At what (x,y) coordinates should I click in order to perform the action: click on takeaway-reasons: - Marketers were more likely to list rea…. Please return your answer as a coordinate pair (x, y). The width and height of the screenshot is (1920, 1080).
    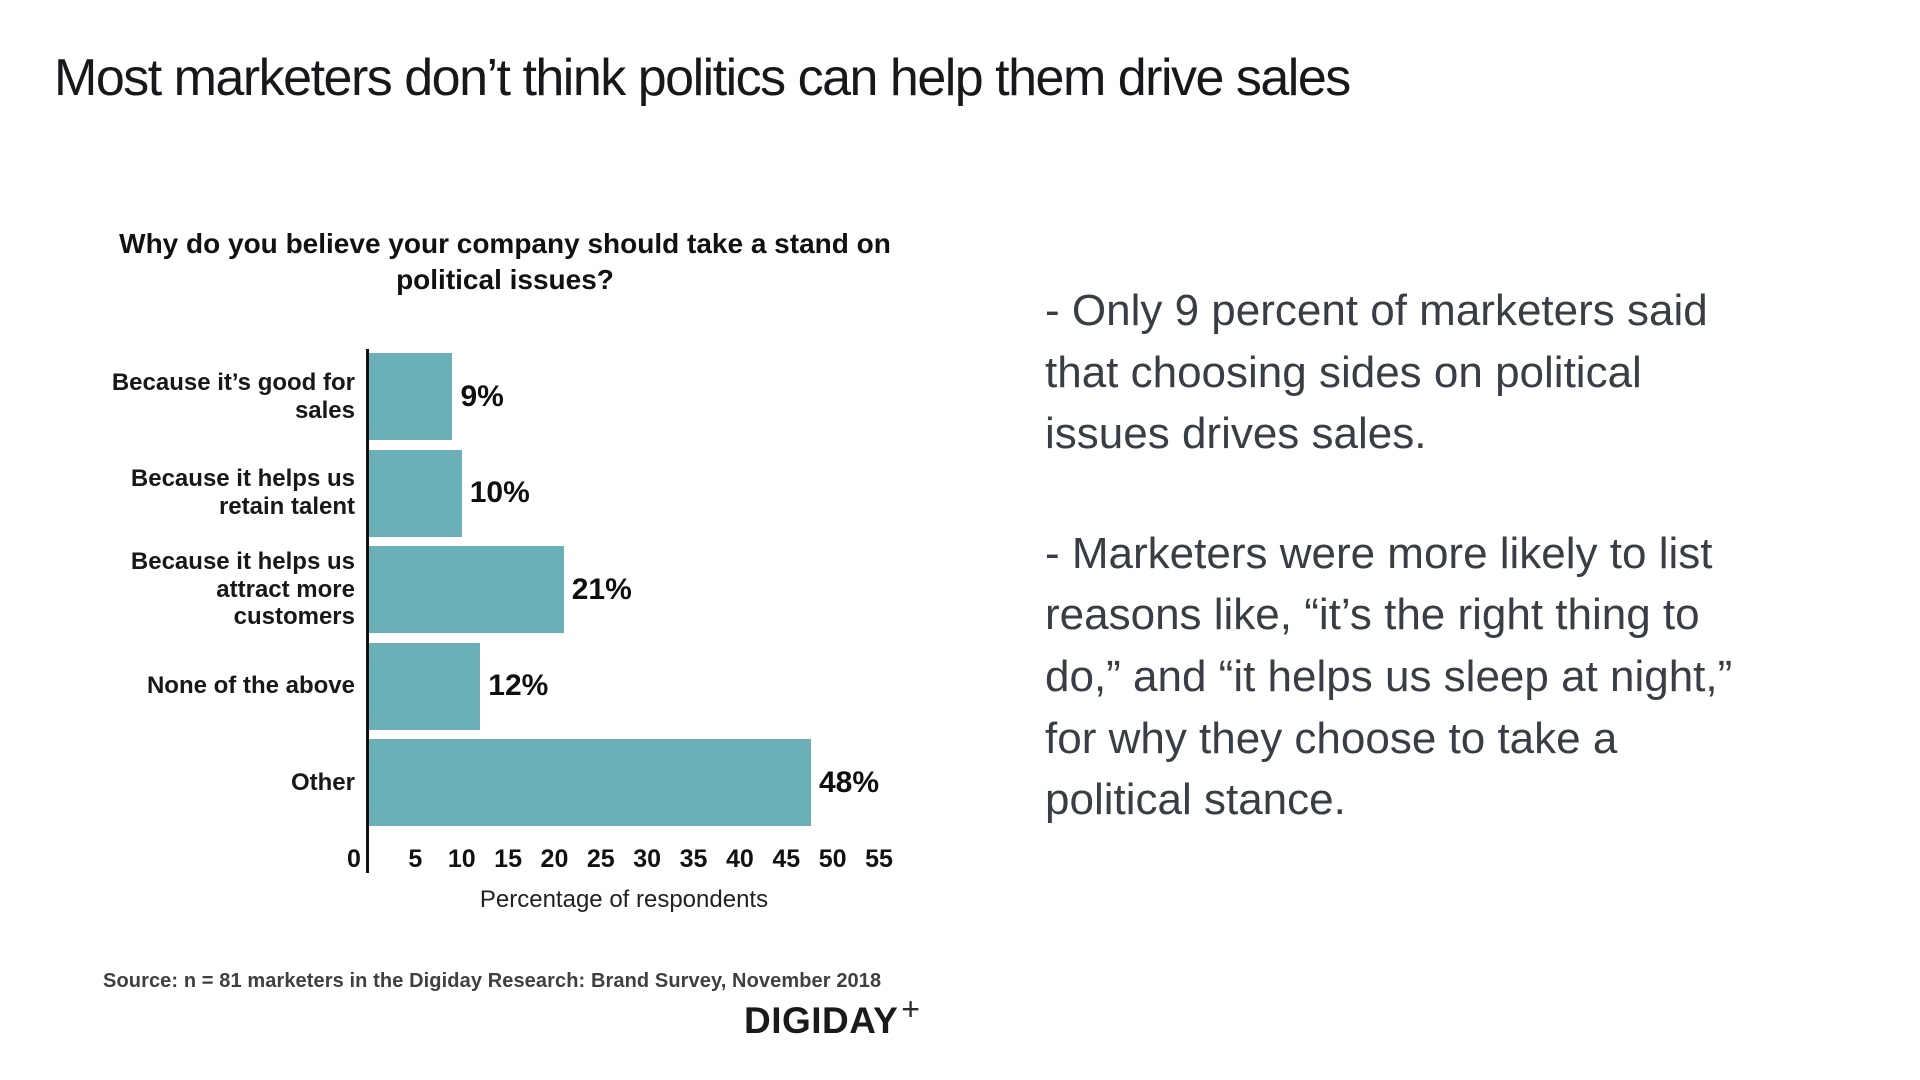
    Looking at the image, I should click on (1389, 676).